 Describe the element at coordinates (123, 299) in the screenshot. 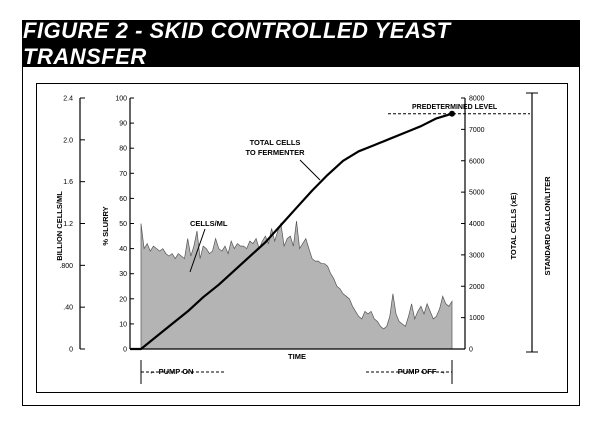

I see `slurry-tick-label: 20` at that location.